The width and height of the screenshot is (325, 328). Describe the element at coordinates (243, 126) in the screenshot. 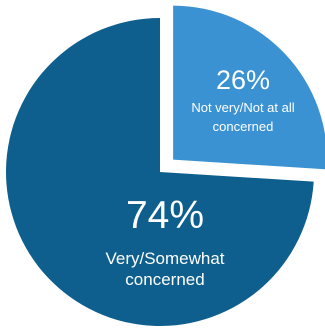

I see `slice-not-very-label-line-2: concerned` at that location.